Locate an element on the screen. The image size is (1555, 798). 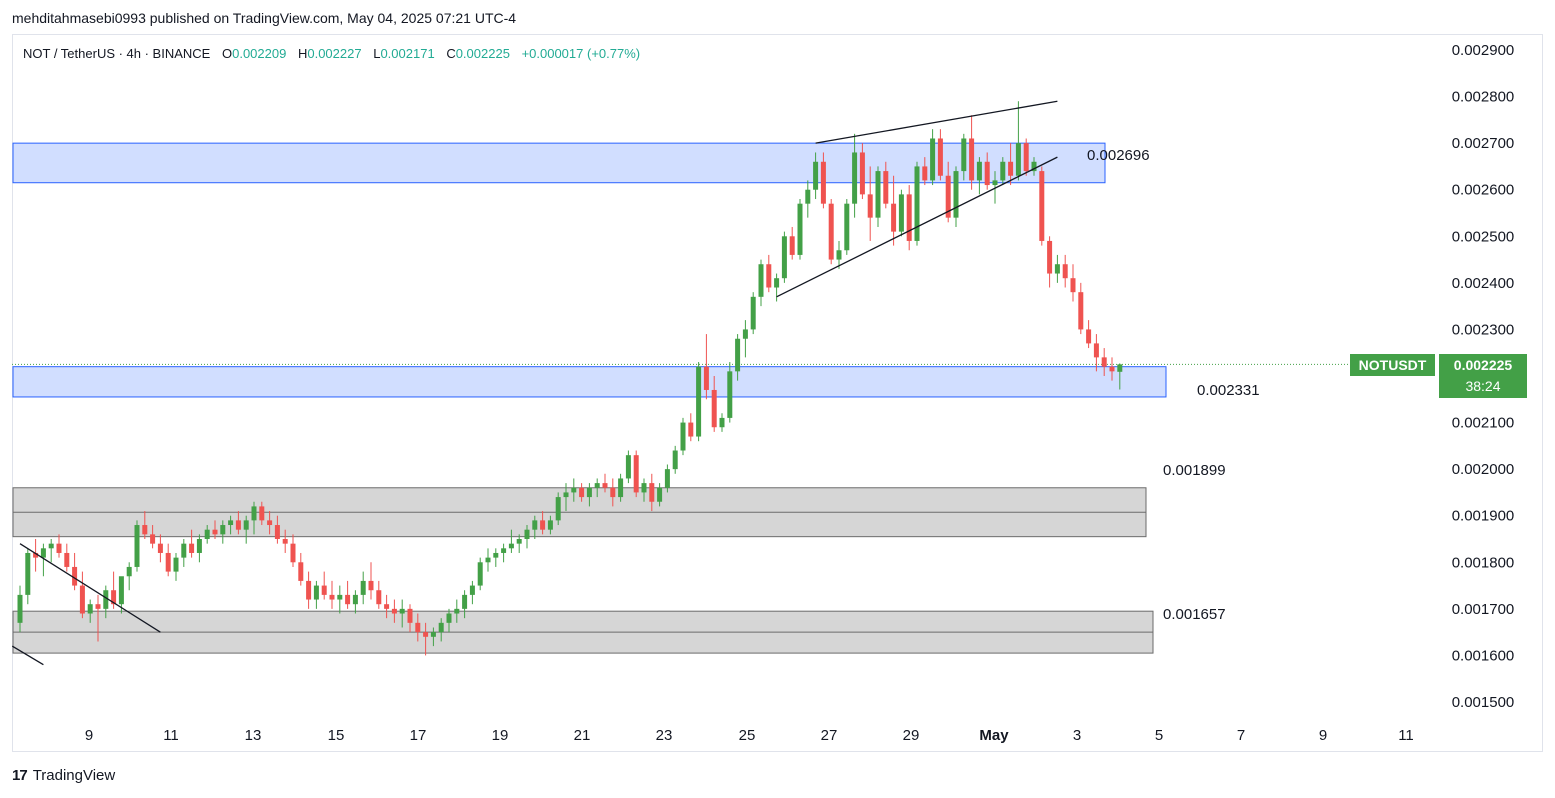
open-label: O is located at coordinates (227, 53).